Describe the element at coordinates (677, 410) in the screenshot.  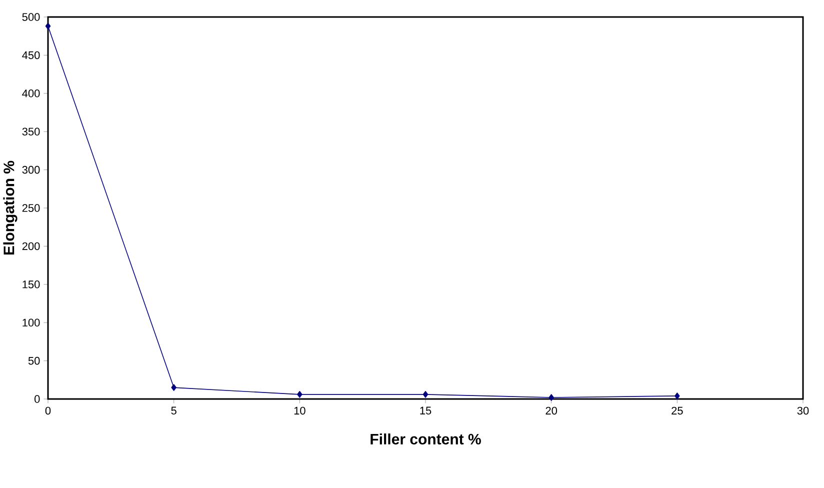
I see `x-tick-label: 25` at that location.